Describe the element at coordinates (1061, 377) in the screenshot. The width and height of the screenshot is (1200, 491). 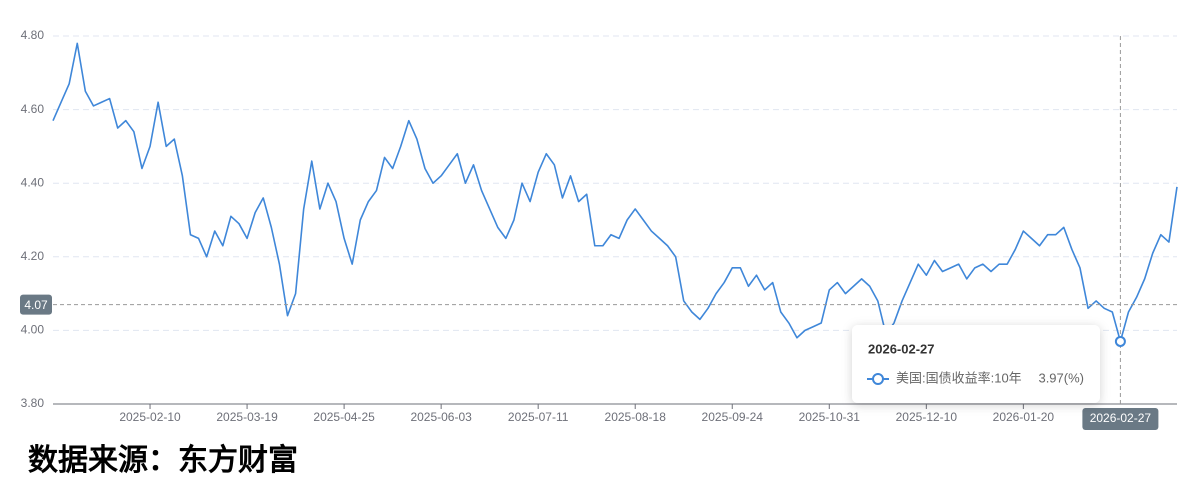
I see `tooltip-value: 3.97(%)` at that location.